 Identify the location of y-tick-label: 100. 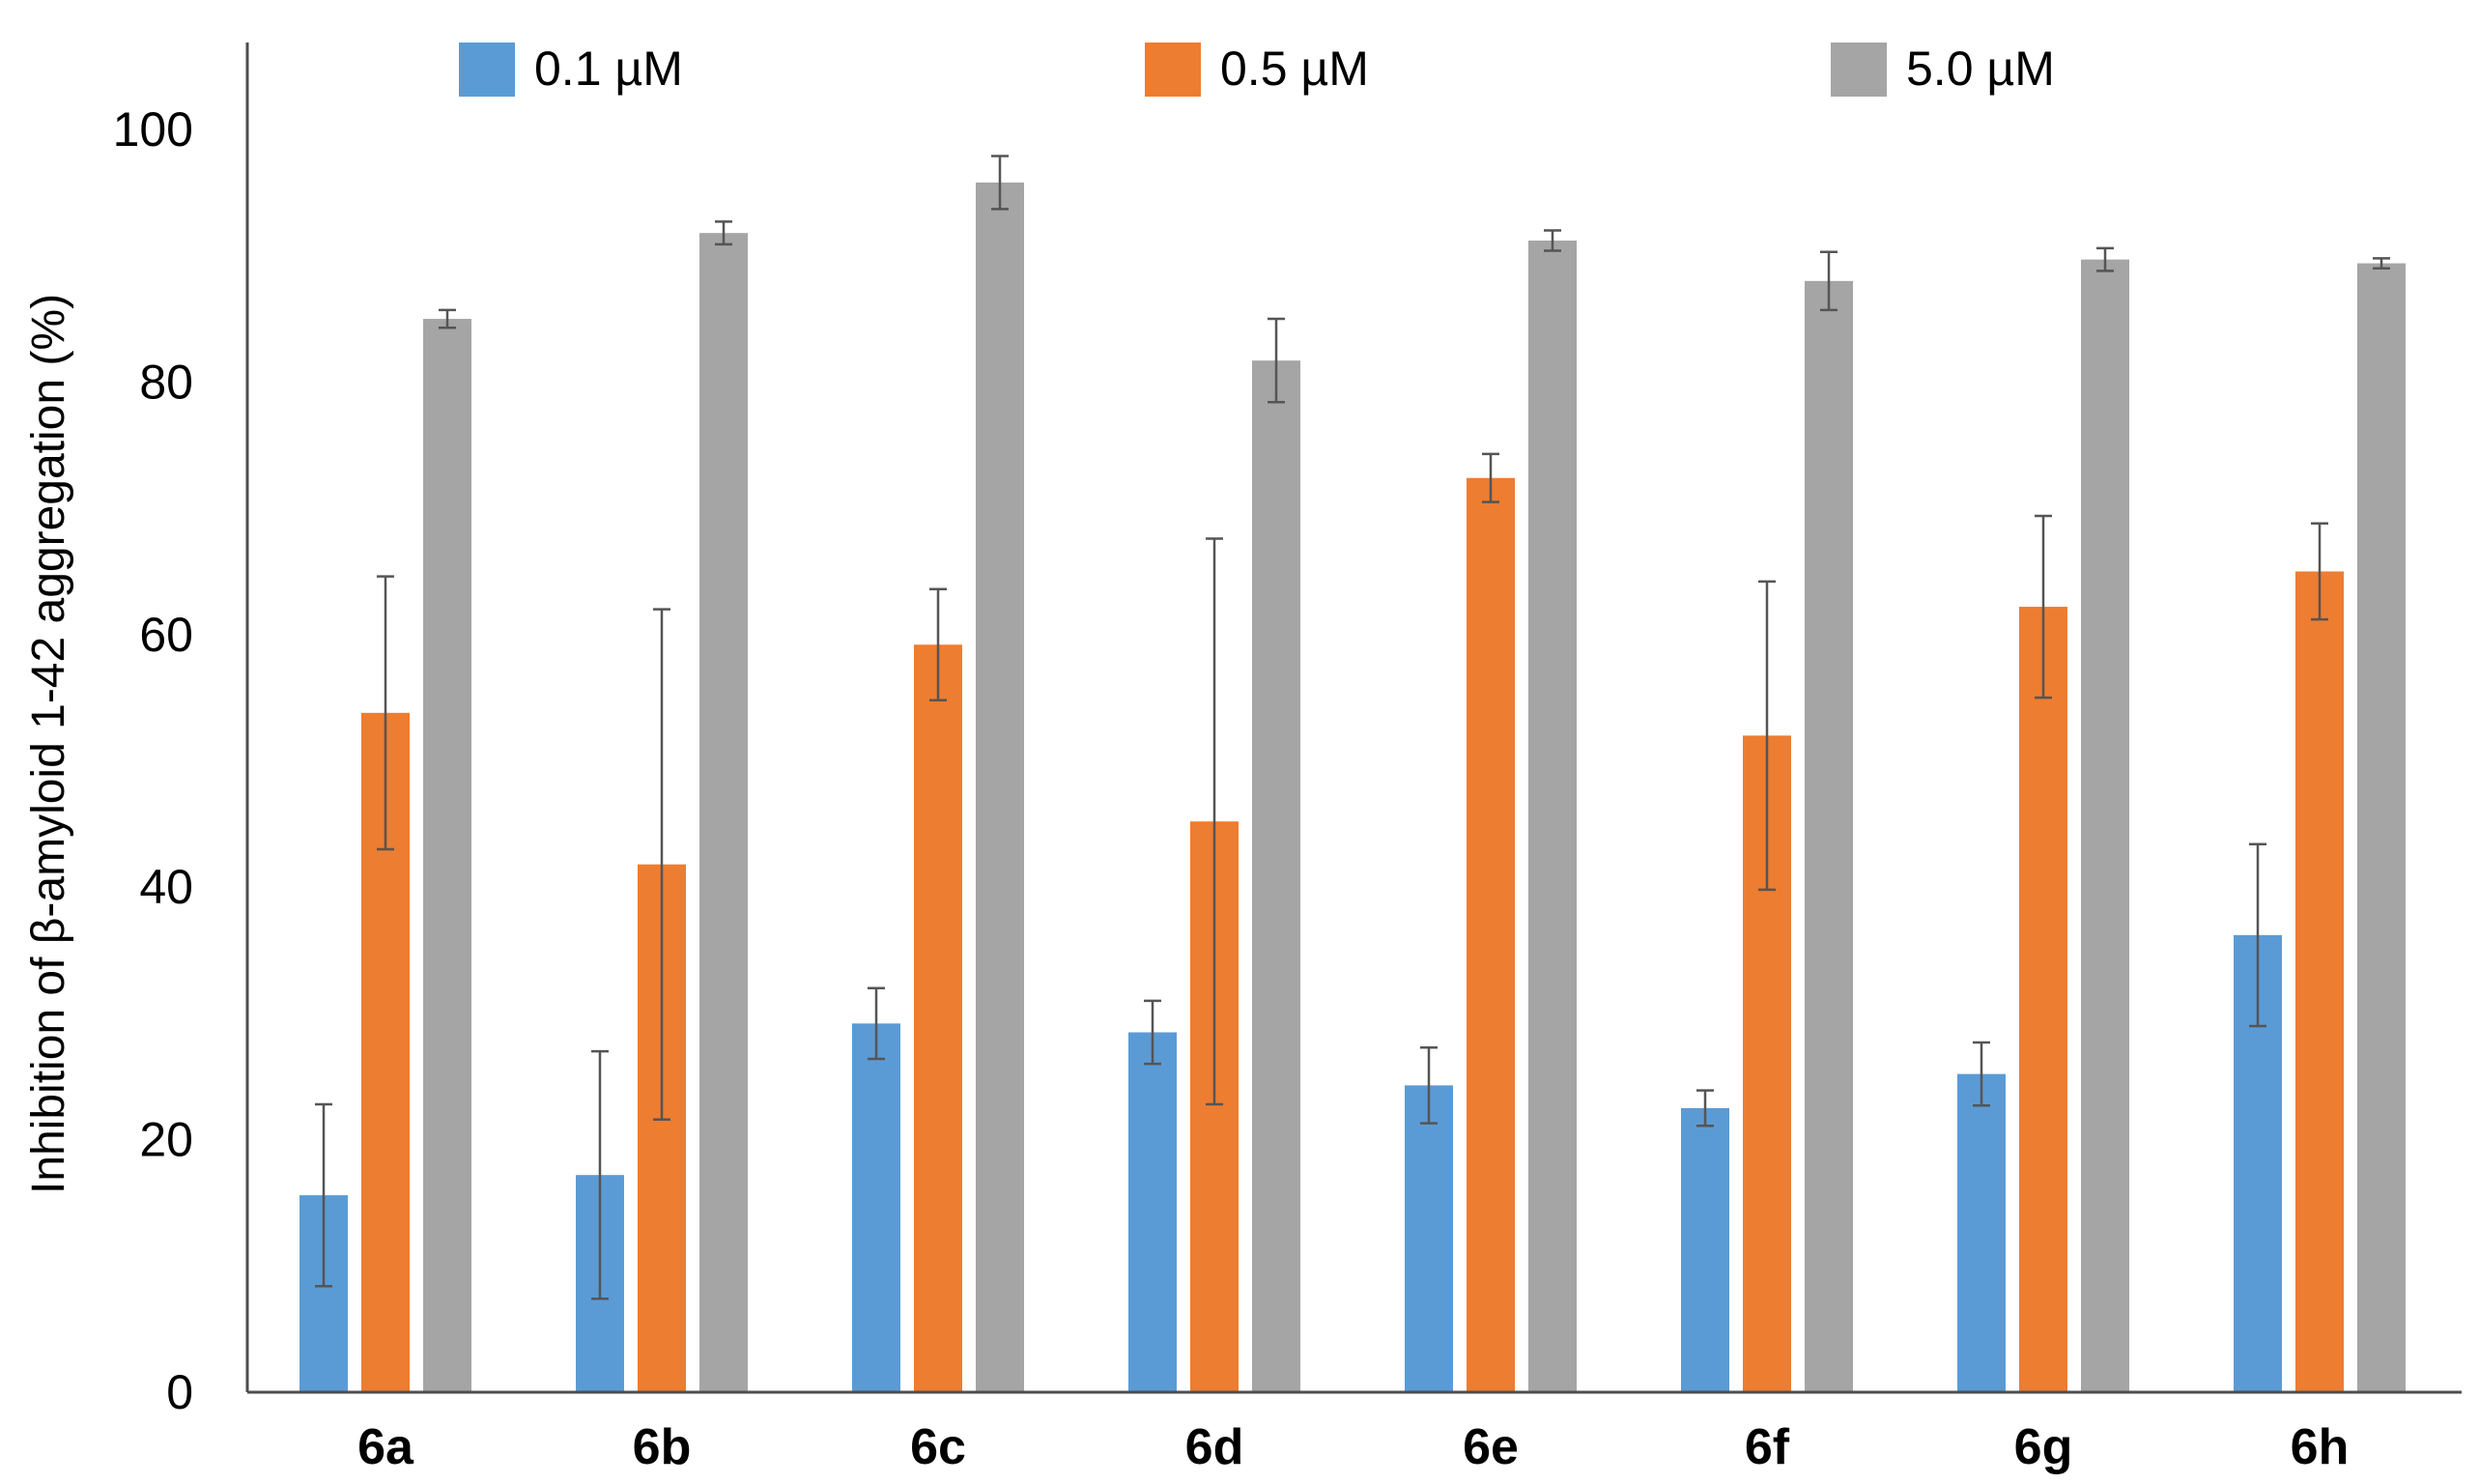
(153, 130).